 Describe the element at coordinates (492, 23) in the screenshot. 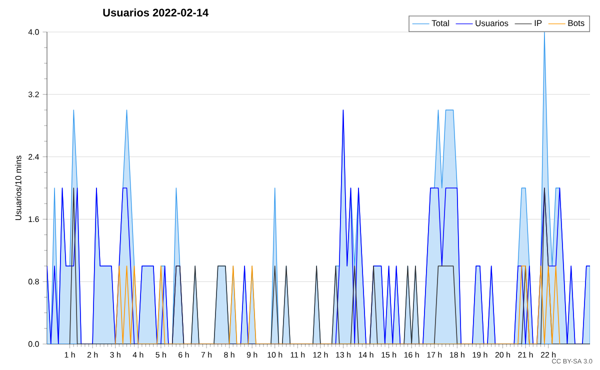

I see `legend-label: Usuarios` at that location.